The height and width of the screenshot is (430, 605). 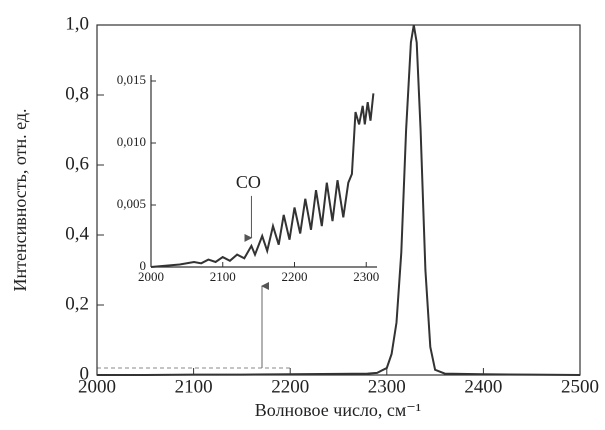 I want to click on x-axis-title: Волновое число, см⁻¹, so click(x=338, y=410).